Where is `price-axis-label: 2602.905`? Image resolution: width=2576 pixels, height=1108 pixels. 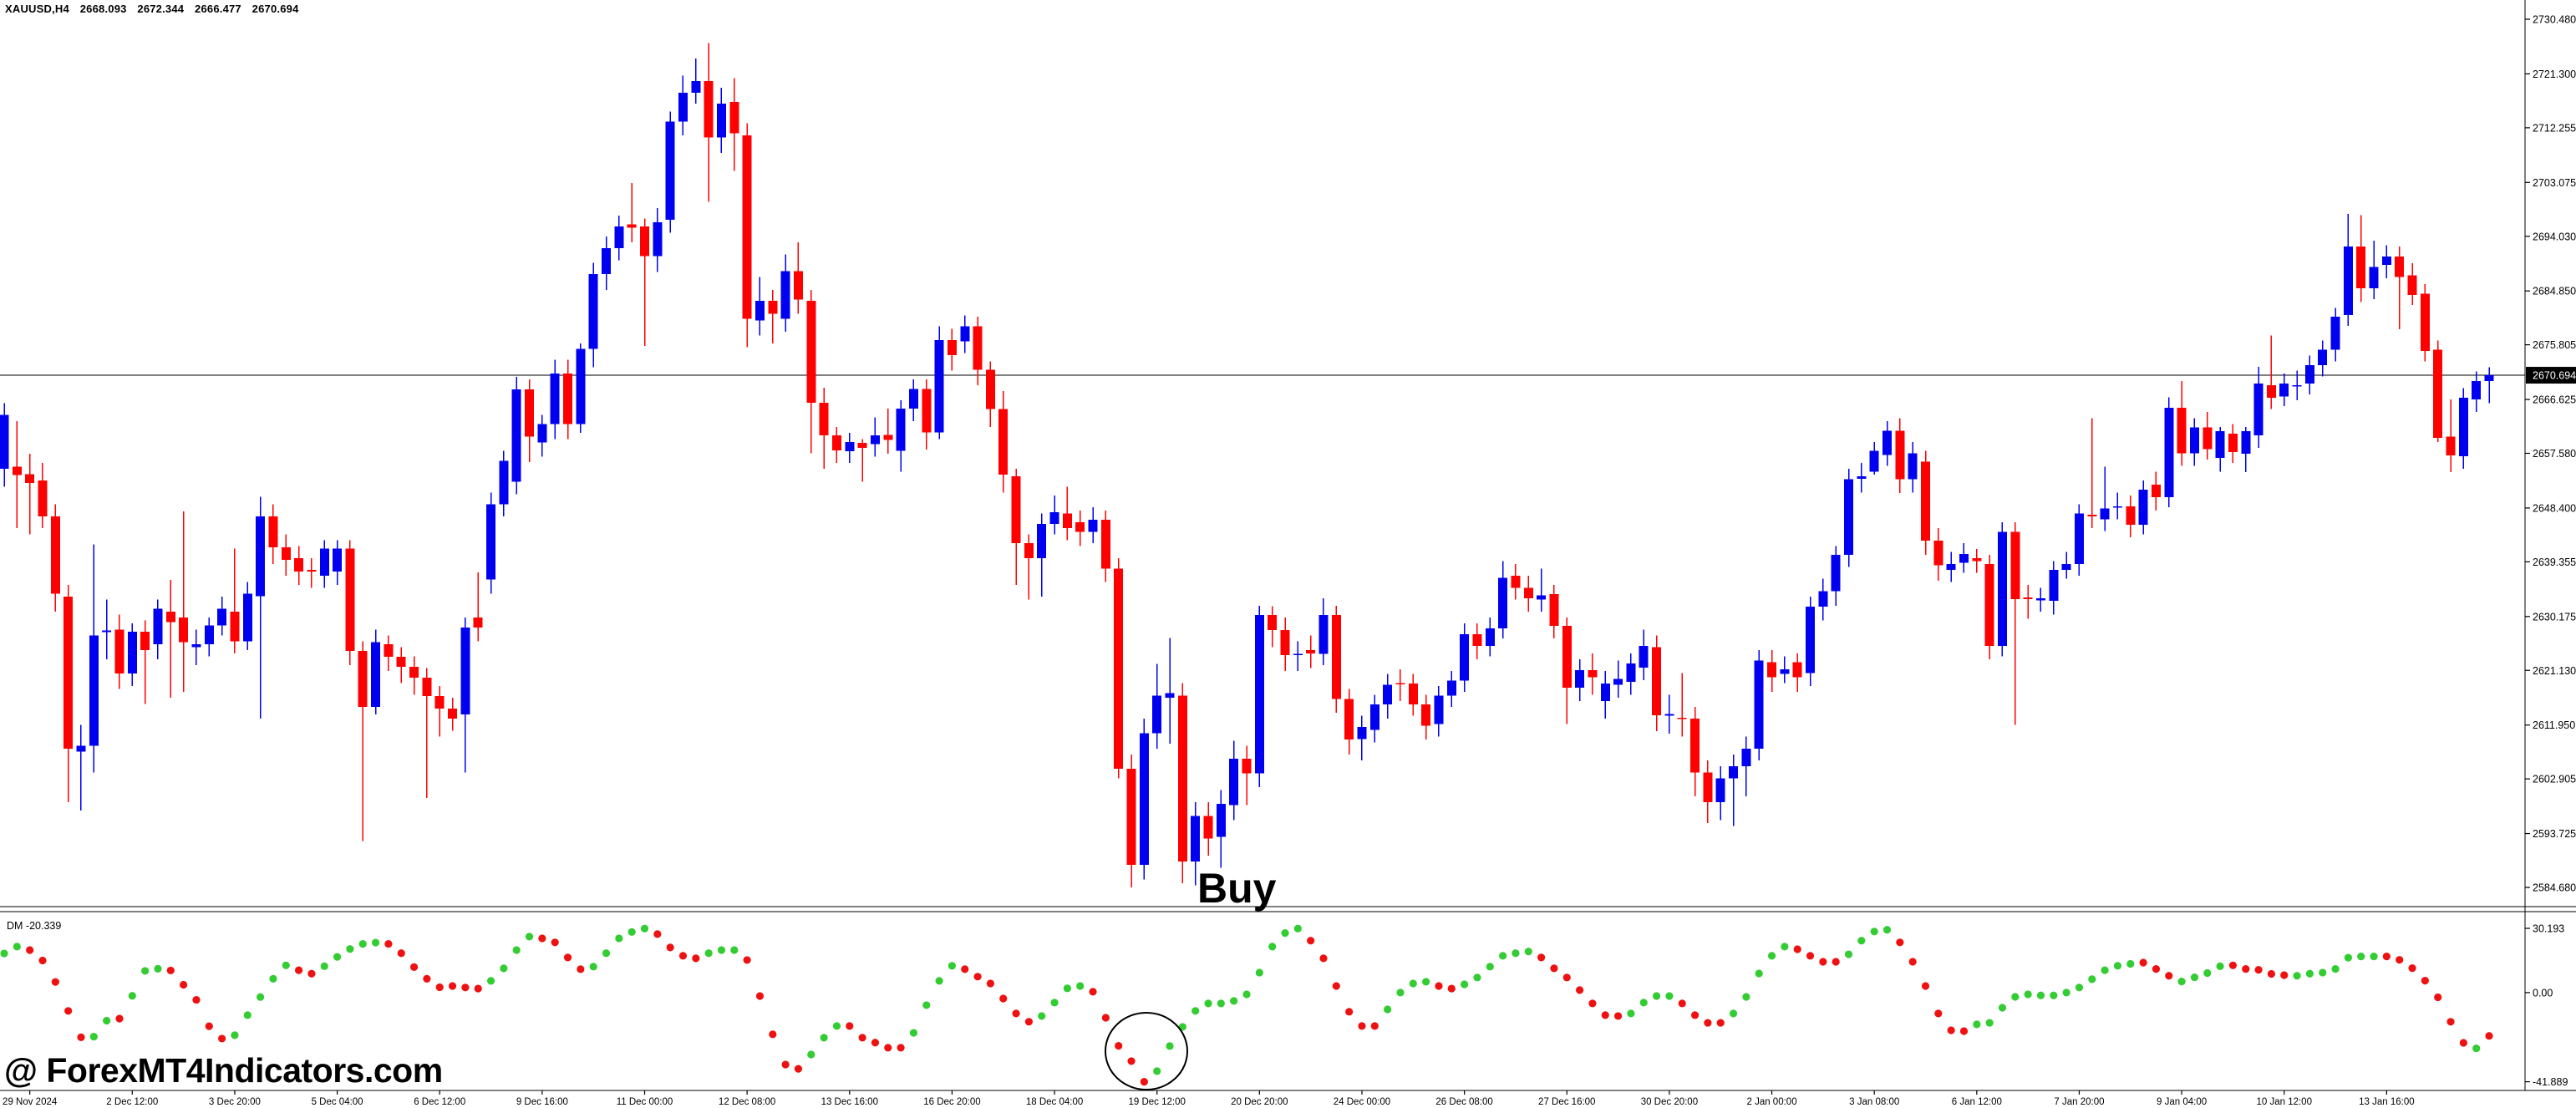
price-axis-label: 2602.905 is located at coordinates (2554, 779).